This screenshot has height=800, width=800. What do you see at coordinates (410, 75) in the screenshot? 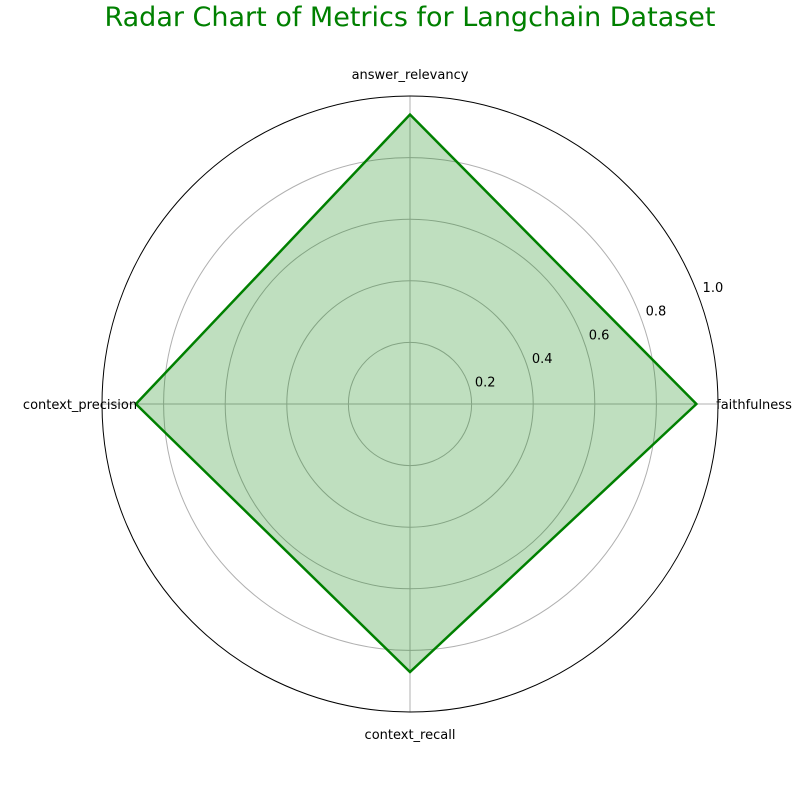
I see `axis-label: answer_relevancy` at bounding box center [410, 75].